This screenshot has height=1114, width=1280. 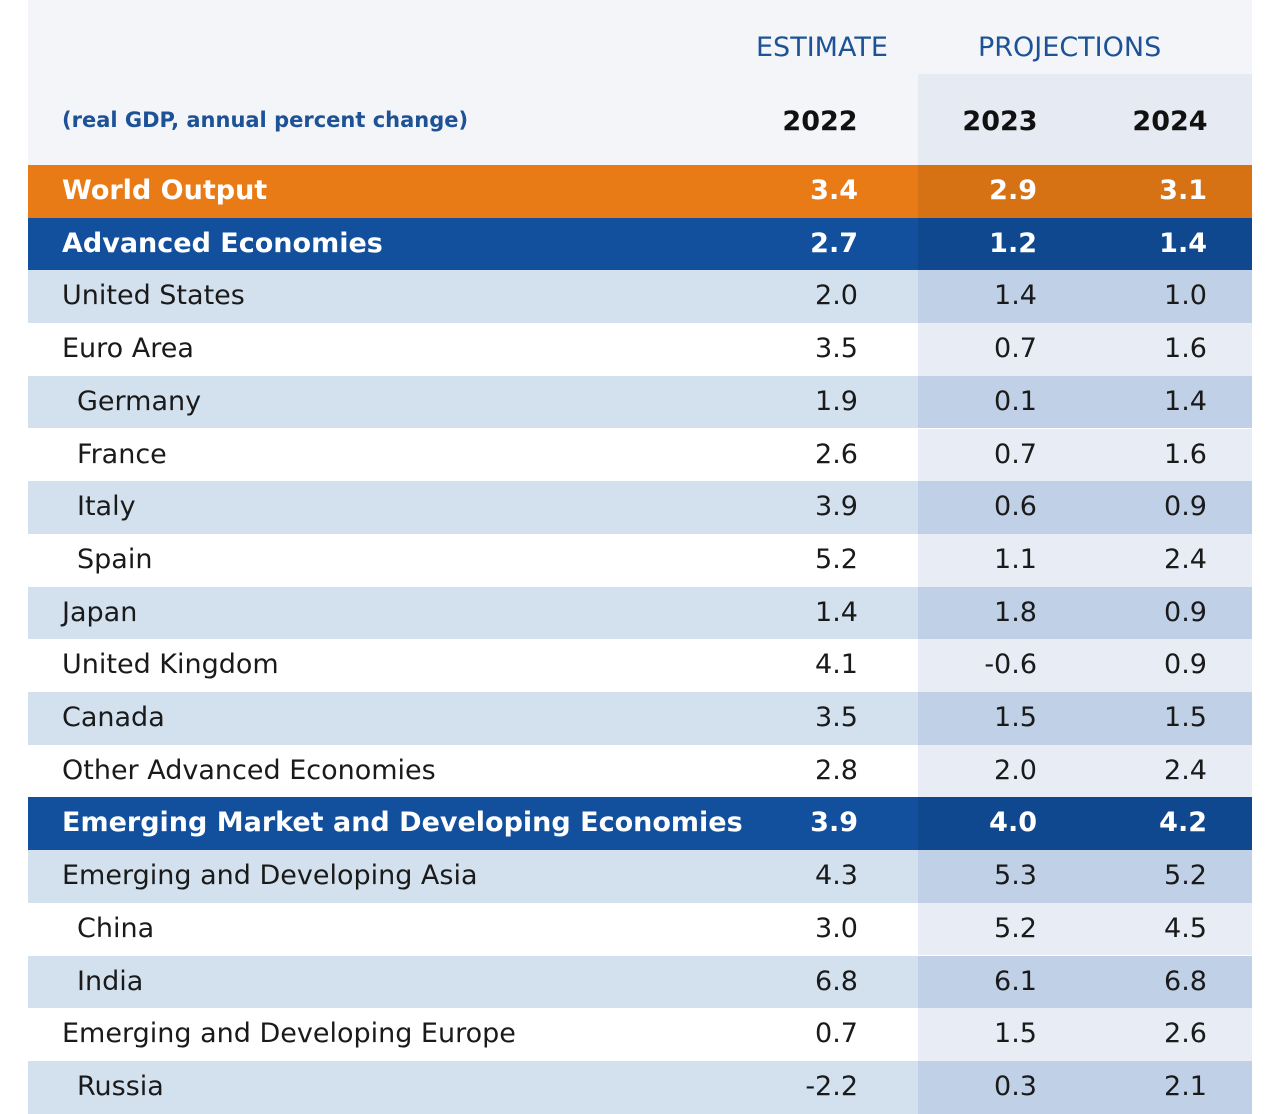 What do you see at coordinates (640, 297) in the screenshot?
I see `table-row: United States 2.0 1.4 1.0` at bounding box center [640, 297].